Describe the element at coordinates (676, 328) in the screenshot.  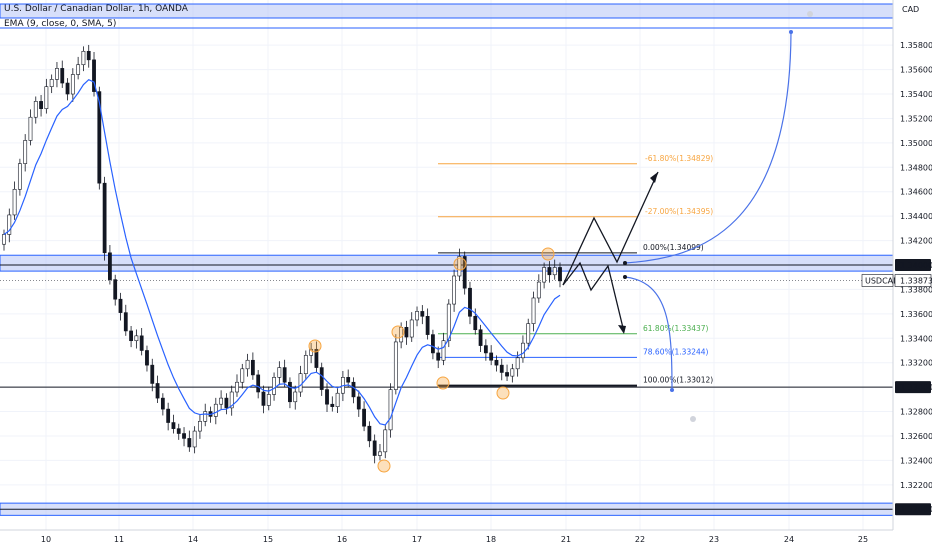
I see `fib-level-label: 61.80%(1.33437)` at that location.